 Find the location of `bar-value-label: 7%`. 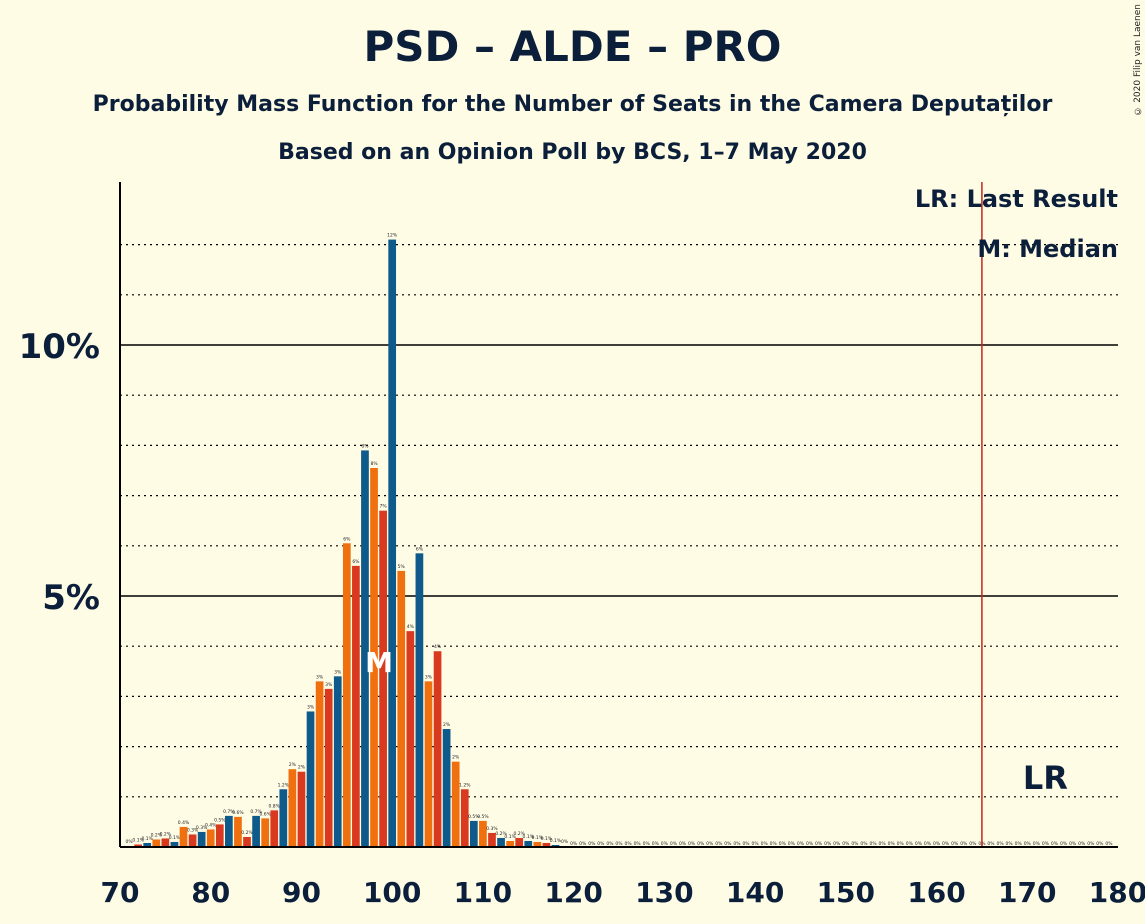

bar-value-label: 7% is located at coordinates (384, 507).